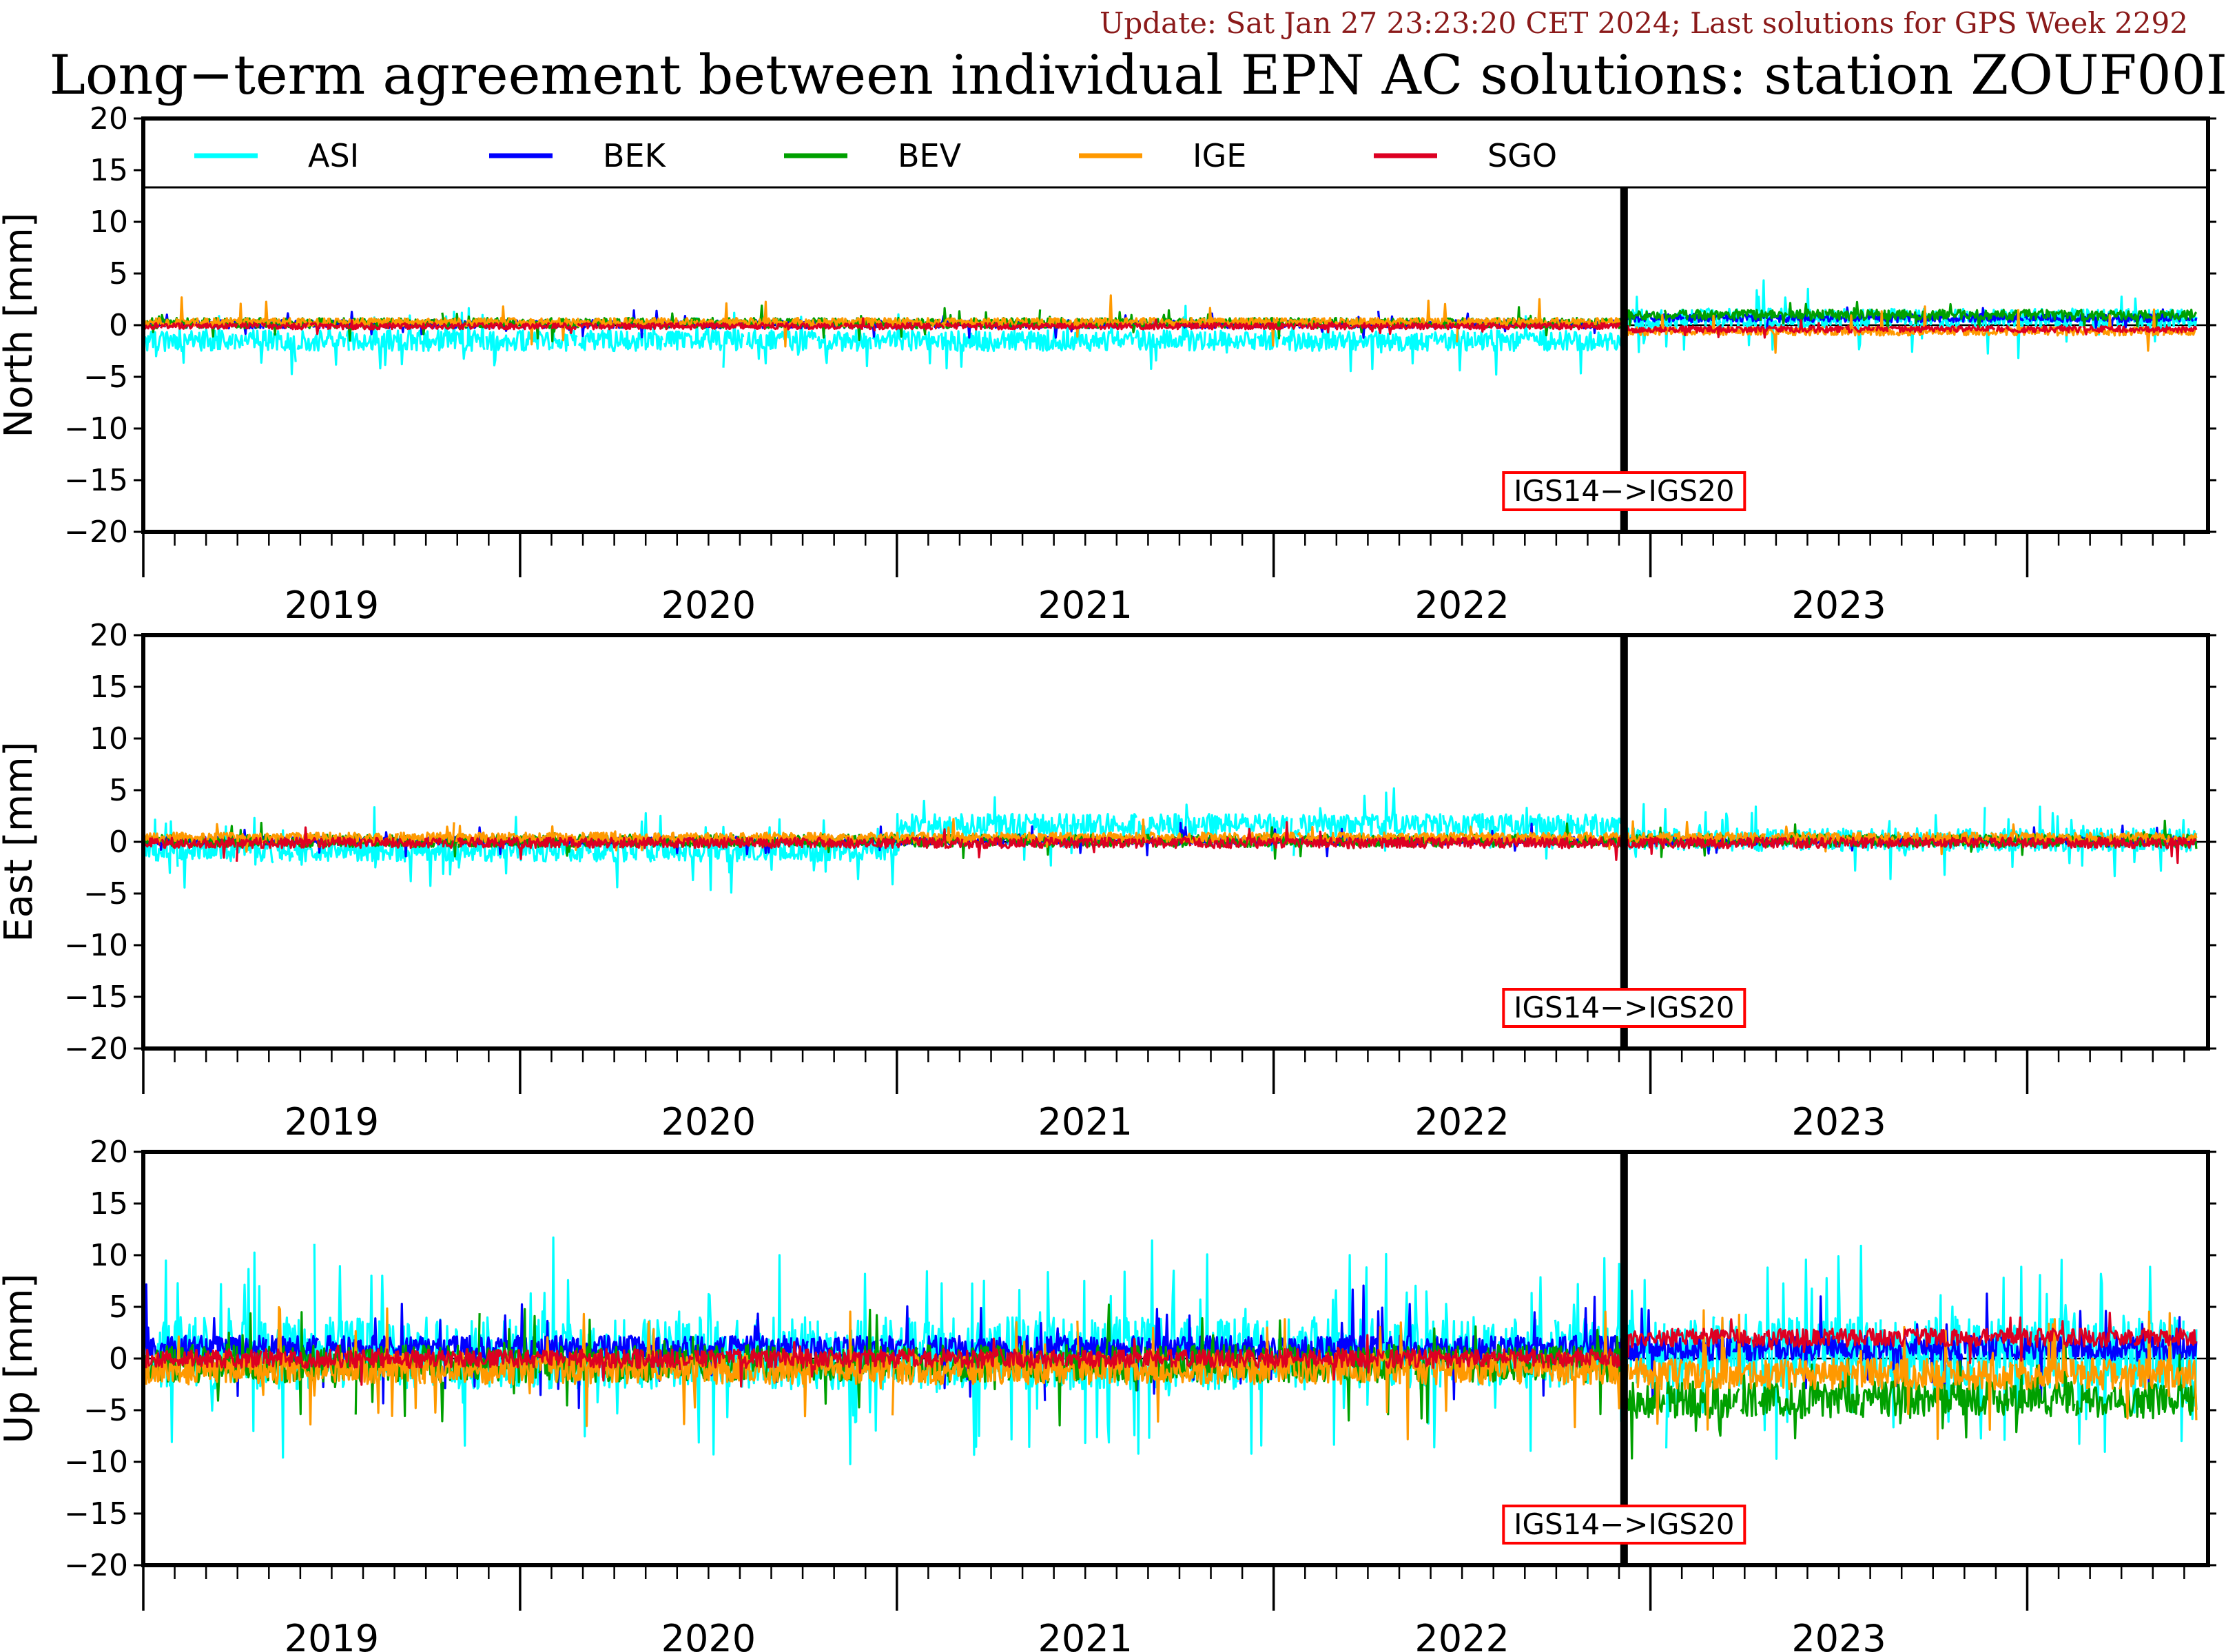 The height and width of the screenshot is (1652, 2226). What do you see at coordinates (20, 324) in the screenshot?
I see `y-axis-label: North [mm]` at bounding box center [20, 324].